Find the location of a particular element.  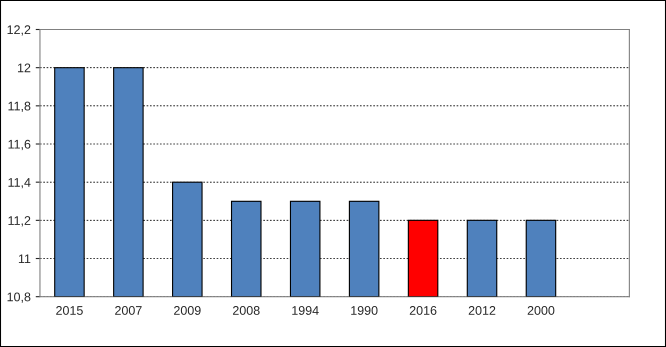

x-tick-label: 1994 is located at coordinates (305, 310).